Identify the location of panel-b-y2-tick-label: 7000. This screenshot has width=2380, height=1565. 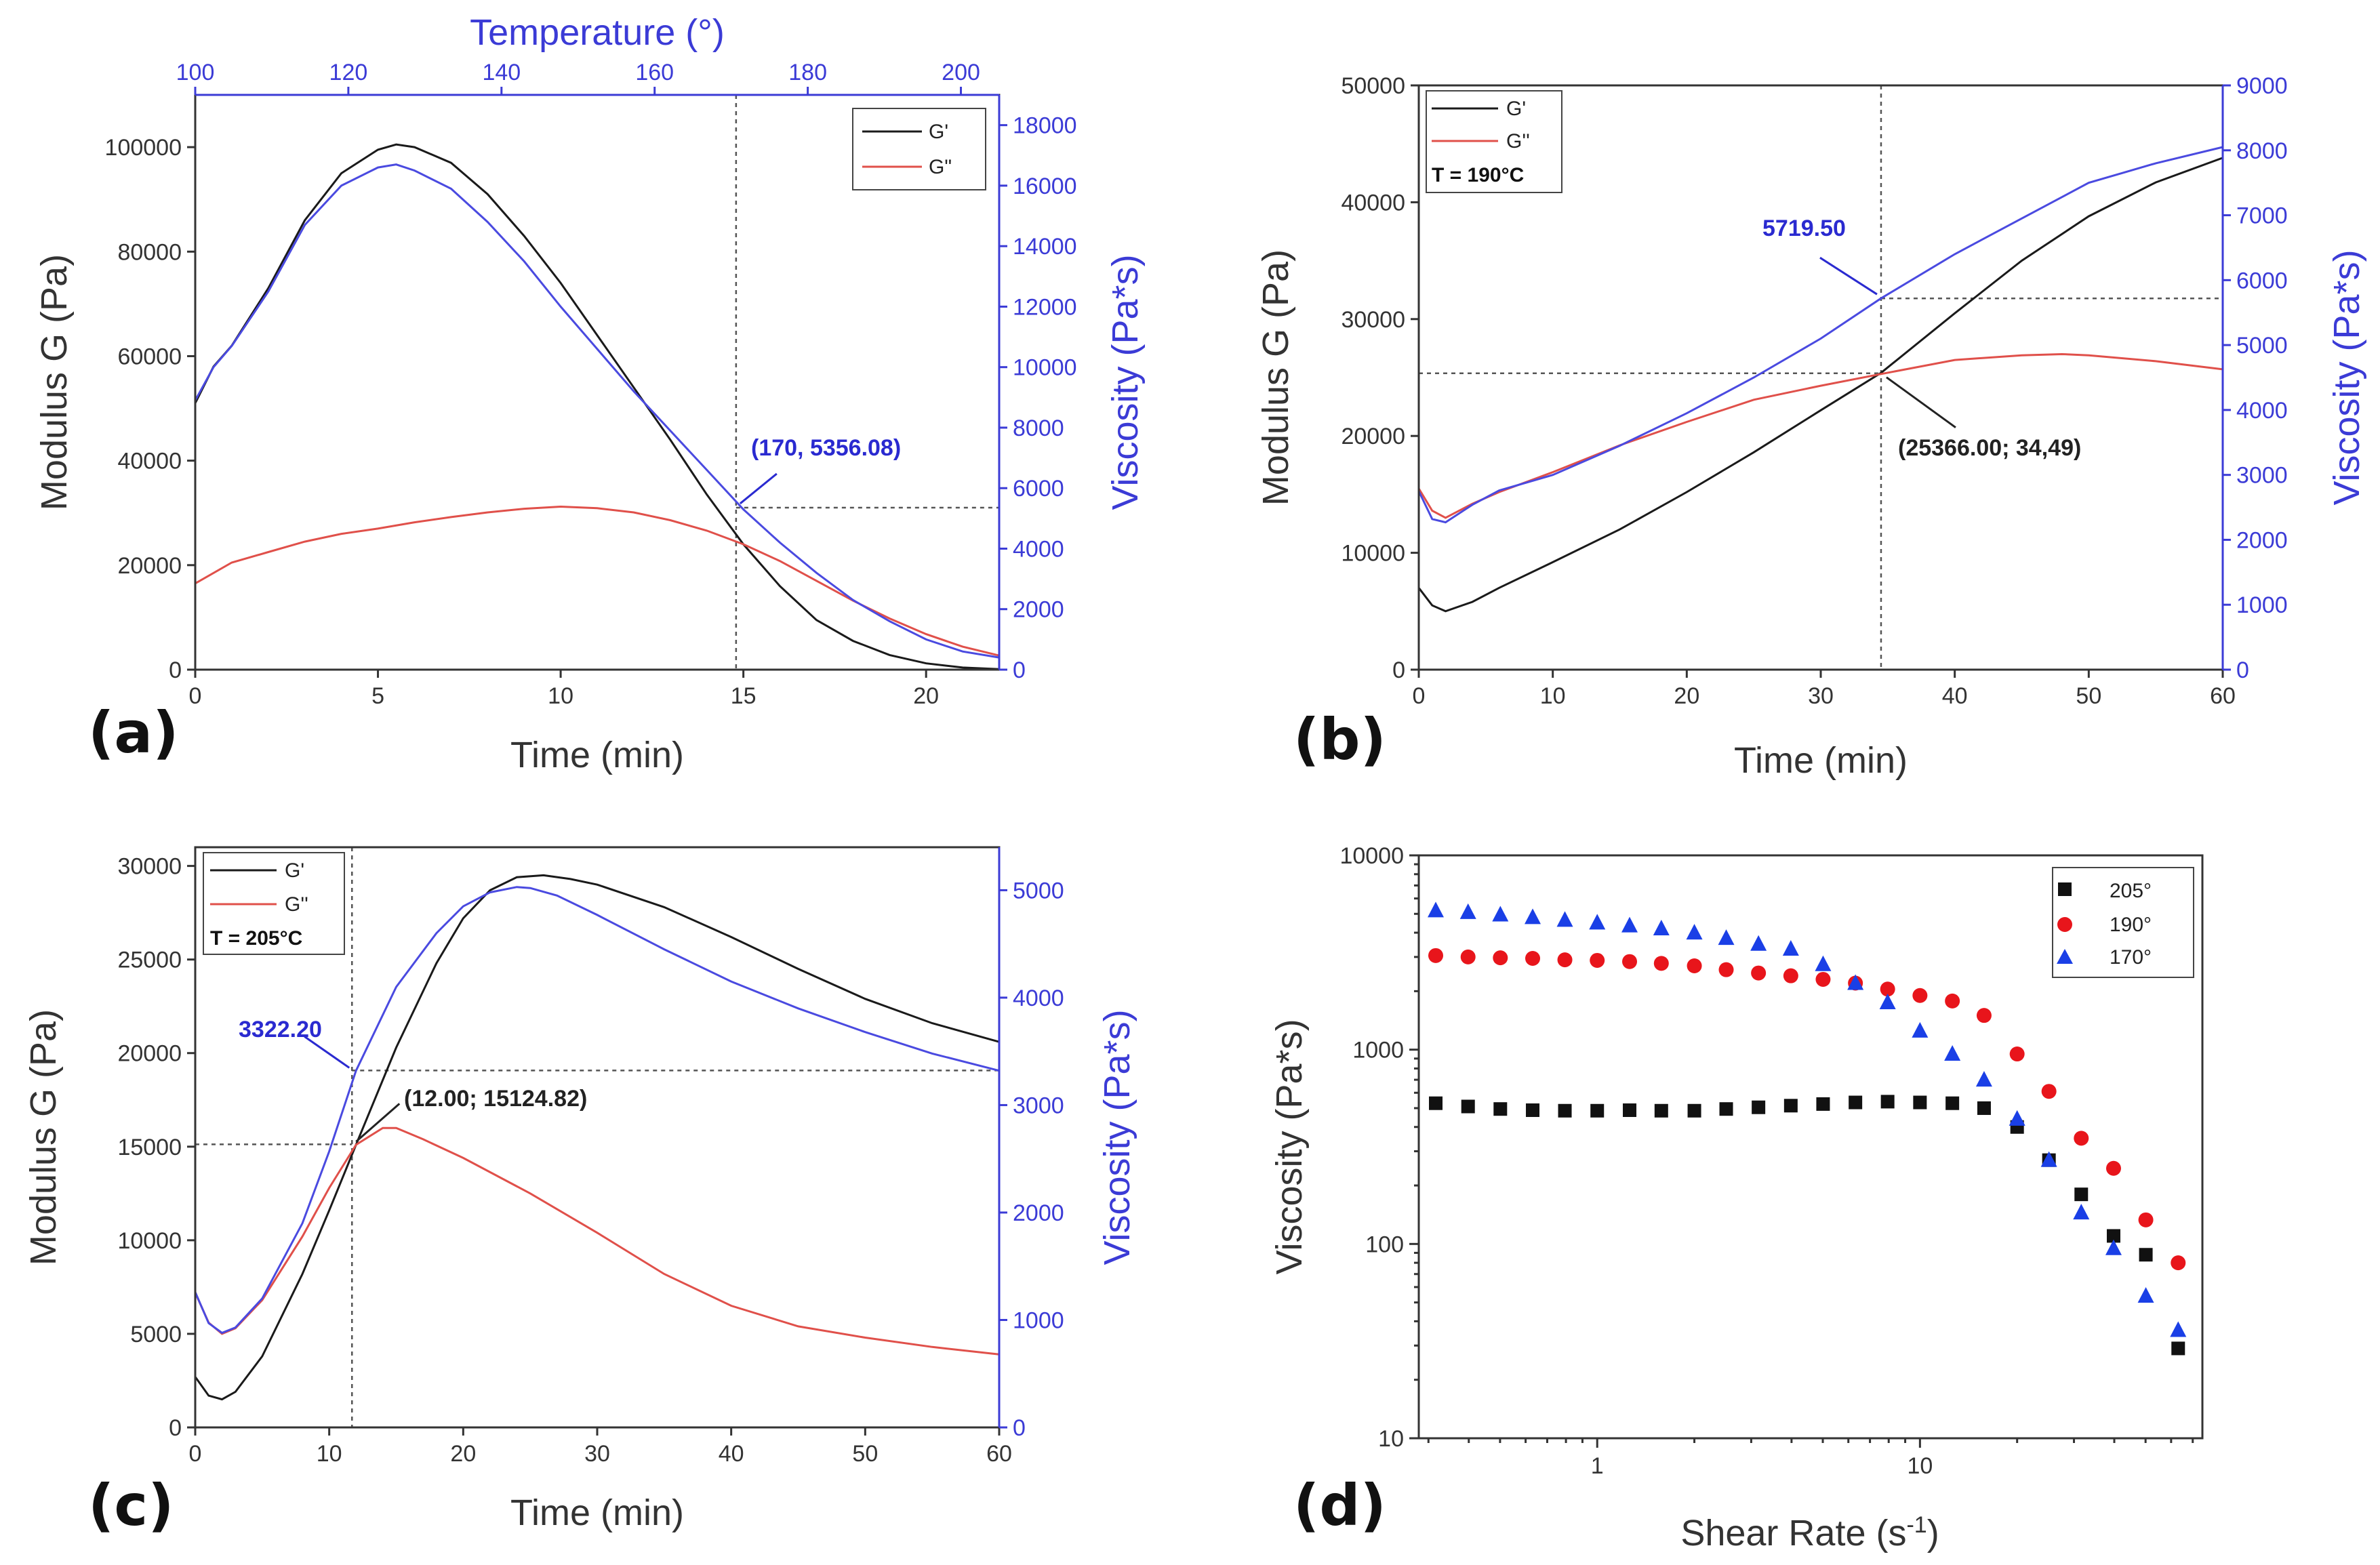
(2262, 216).